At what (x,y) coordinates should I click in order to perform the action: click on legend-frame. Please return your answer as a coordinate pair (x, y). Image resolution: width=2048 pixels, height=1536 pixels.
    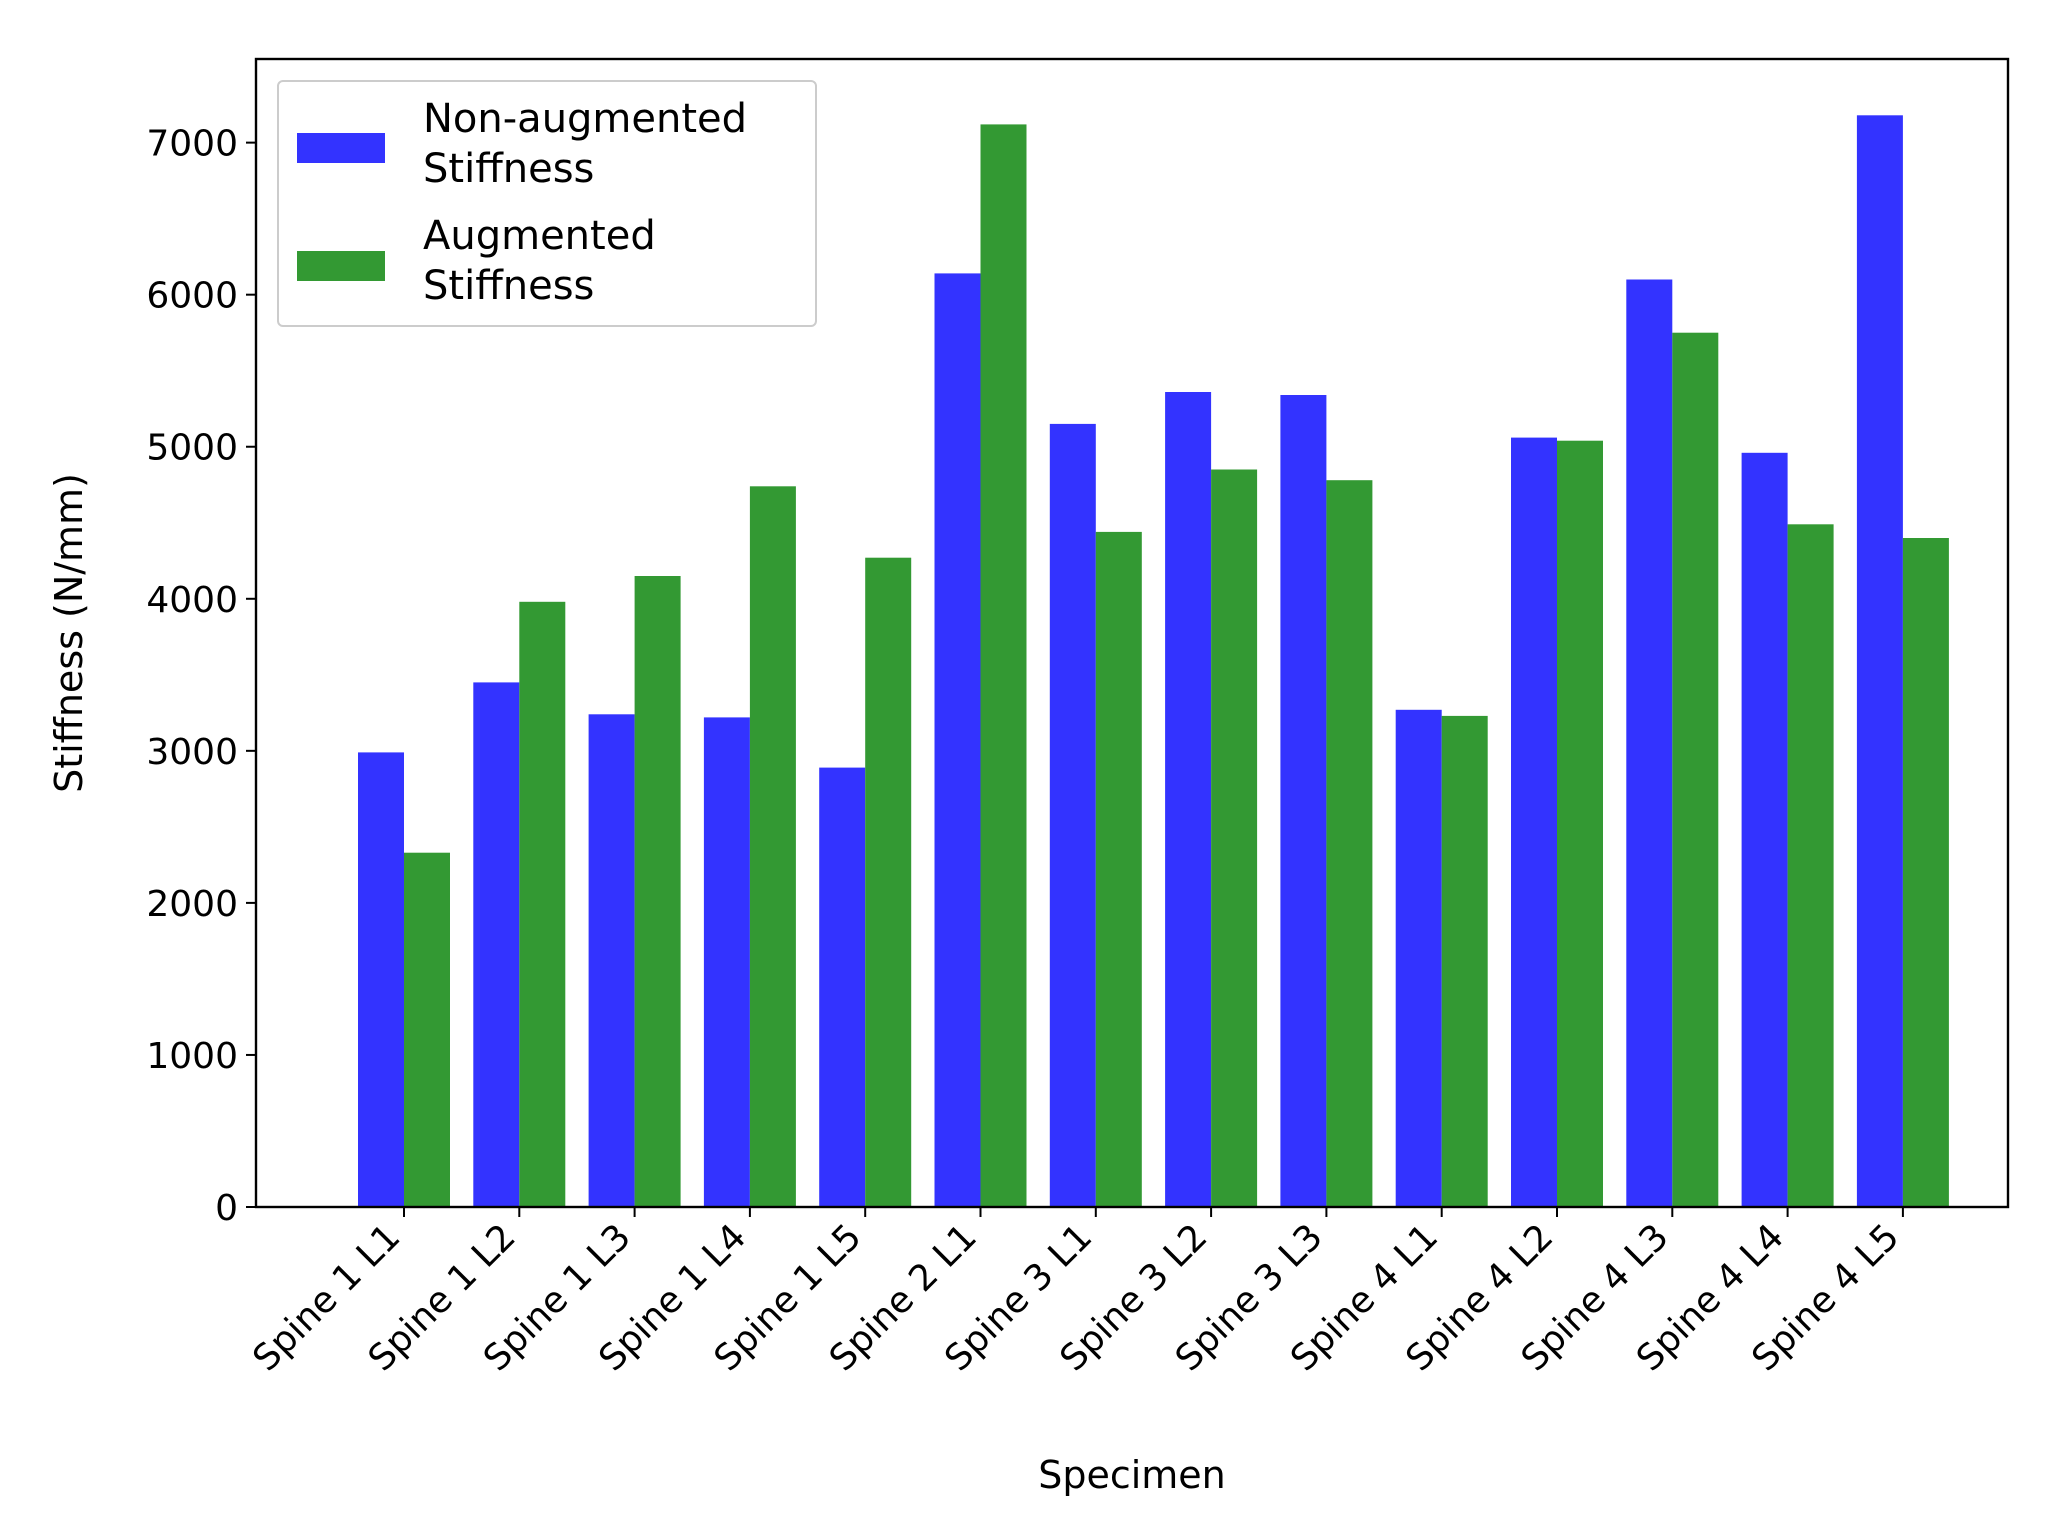
    Looking at the image, I should click on (547, 203).